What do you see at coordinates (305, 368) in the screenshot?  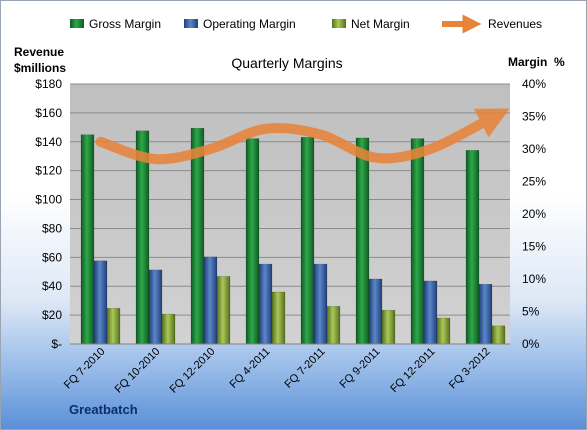 I see `category-label: FQ 7-2011` at bounding box center [305, 368].